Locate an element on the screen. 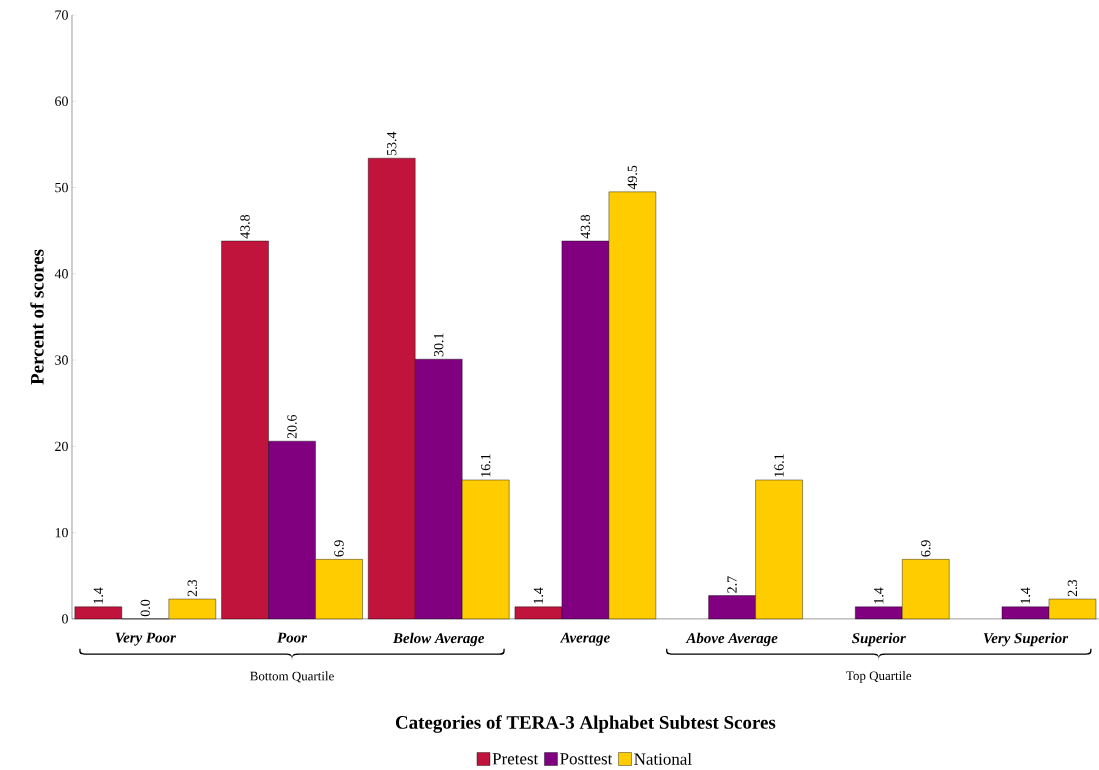 This screenshot has width=1099, height=770. x-tick-label: Below Average is located at coordinates (438, 639).